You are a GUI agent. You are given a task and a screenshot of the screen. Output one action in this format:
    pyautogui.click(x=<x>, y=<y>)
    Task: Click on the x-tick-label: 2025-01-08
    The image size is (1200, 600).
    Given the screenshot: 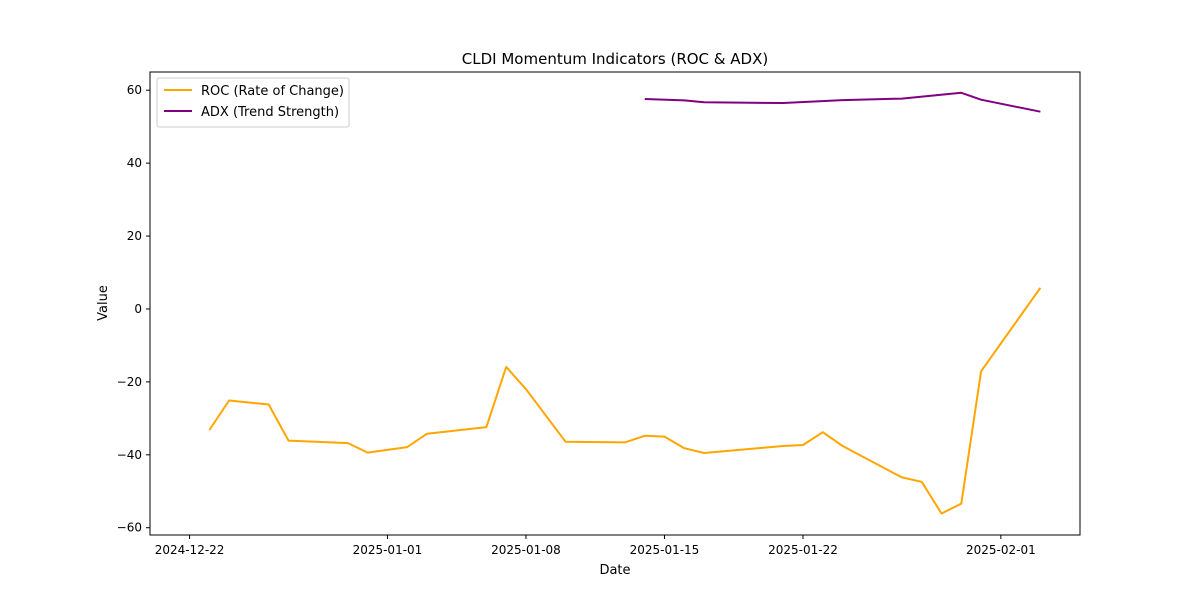 What is the action you would take?
    pyautogui.click(x=526, y=550)
    